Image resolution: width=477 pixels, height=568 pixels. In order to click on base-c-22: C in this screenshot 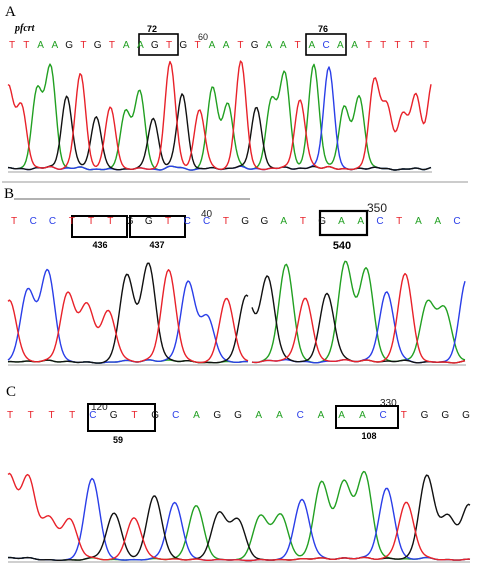, I will do `click(325, 45)`.